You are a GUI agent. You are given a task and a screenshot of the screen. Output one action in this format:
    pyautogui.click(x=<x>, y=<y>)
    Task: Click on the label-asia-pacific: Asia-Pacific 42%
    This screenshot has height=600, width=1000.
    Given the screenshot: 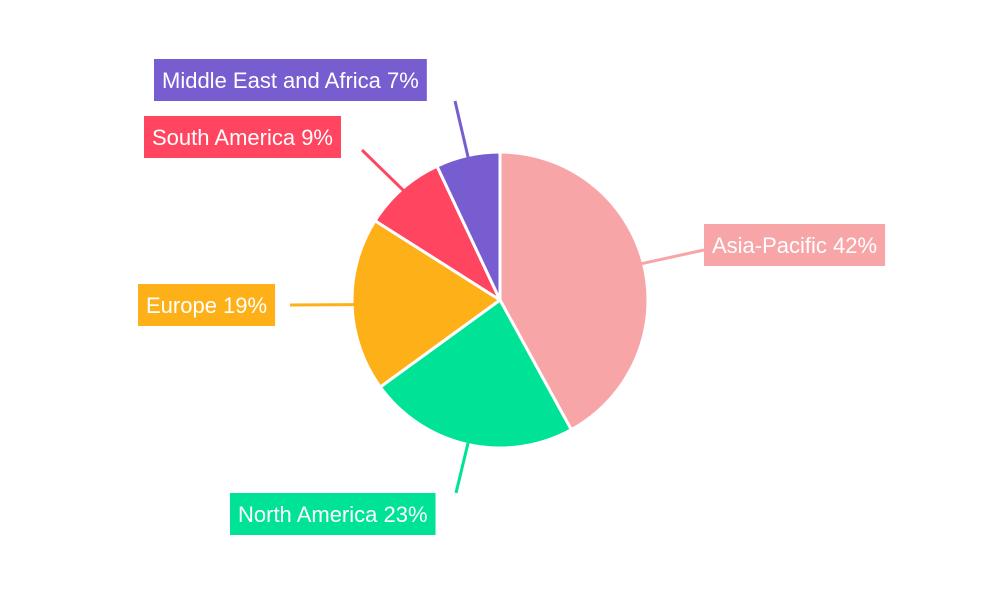 What is the action you would take?
    pyautogui.click(x=795, y=245)
    